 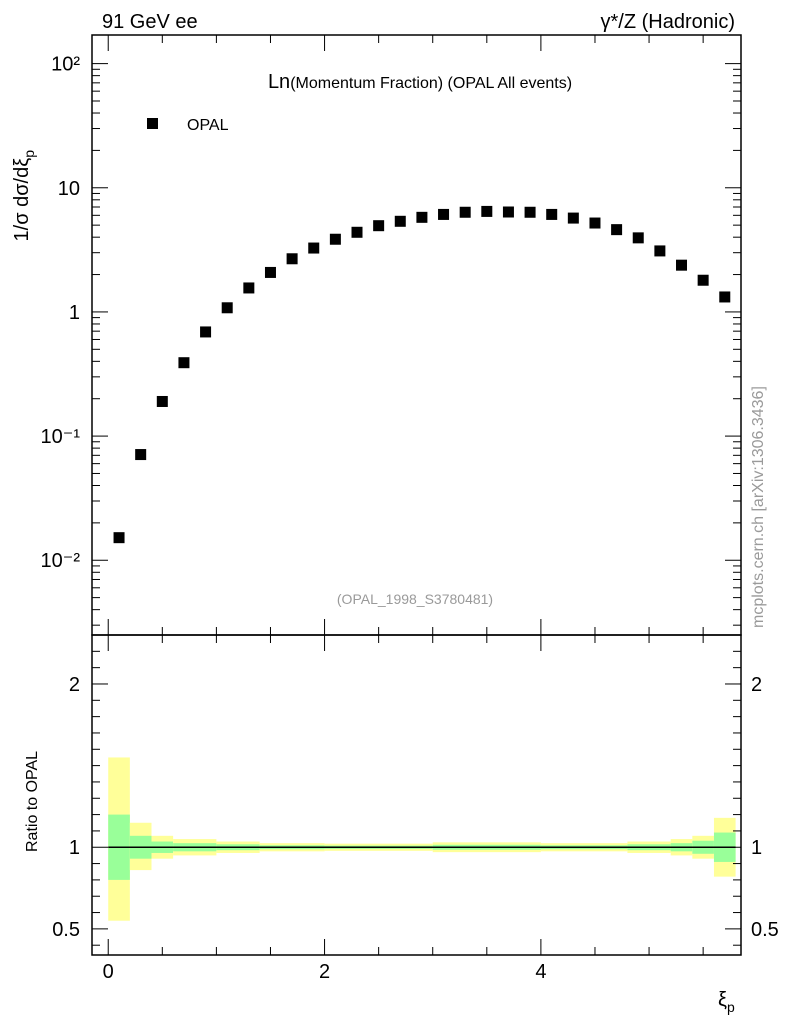 What do you see at coordinates (150, 22) in the screenshot?
I see `energy-label: 91 GeV ee` at bounding box center [150, 22].